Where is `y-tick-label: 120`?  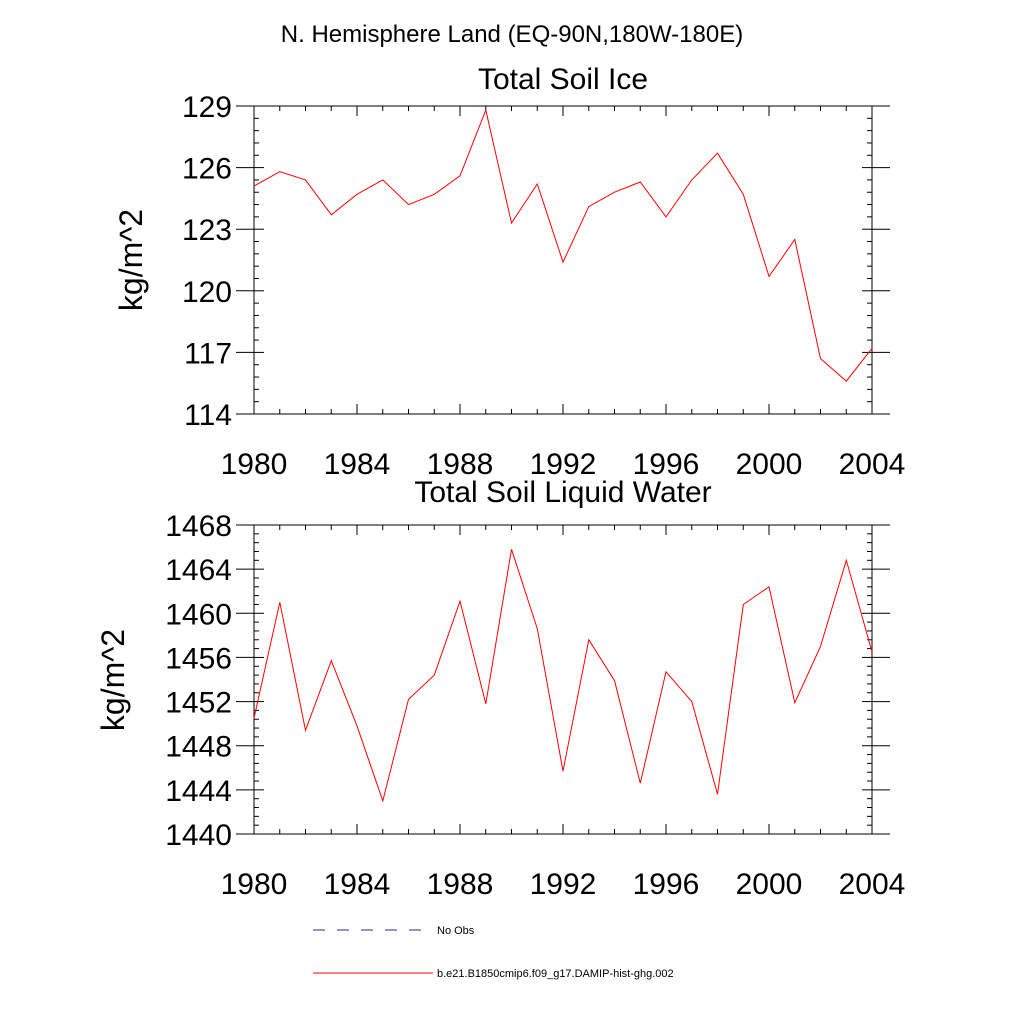 y-tick-label: 120 is located at coordinates (207, 292).